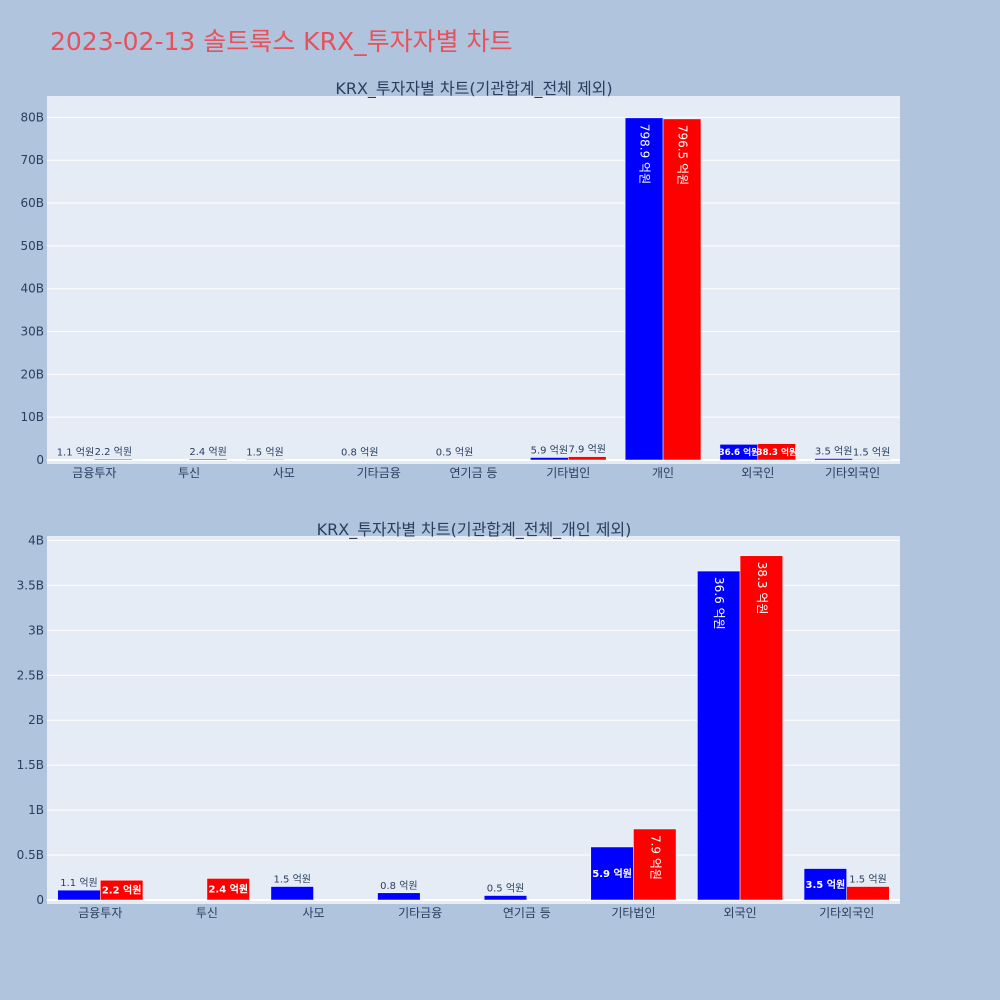 The image size is (1000, 1000). I want to click on data-label: 796.5 억원, so click(683, 155).